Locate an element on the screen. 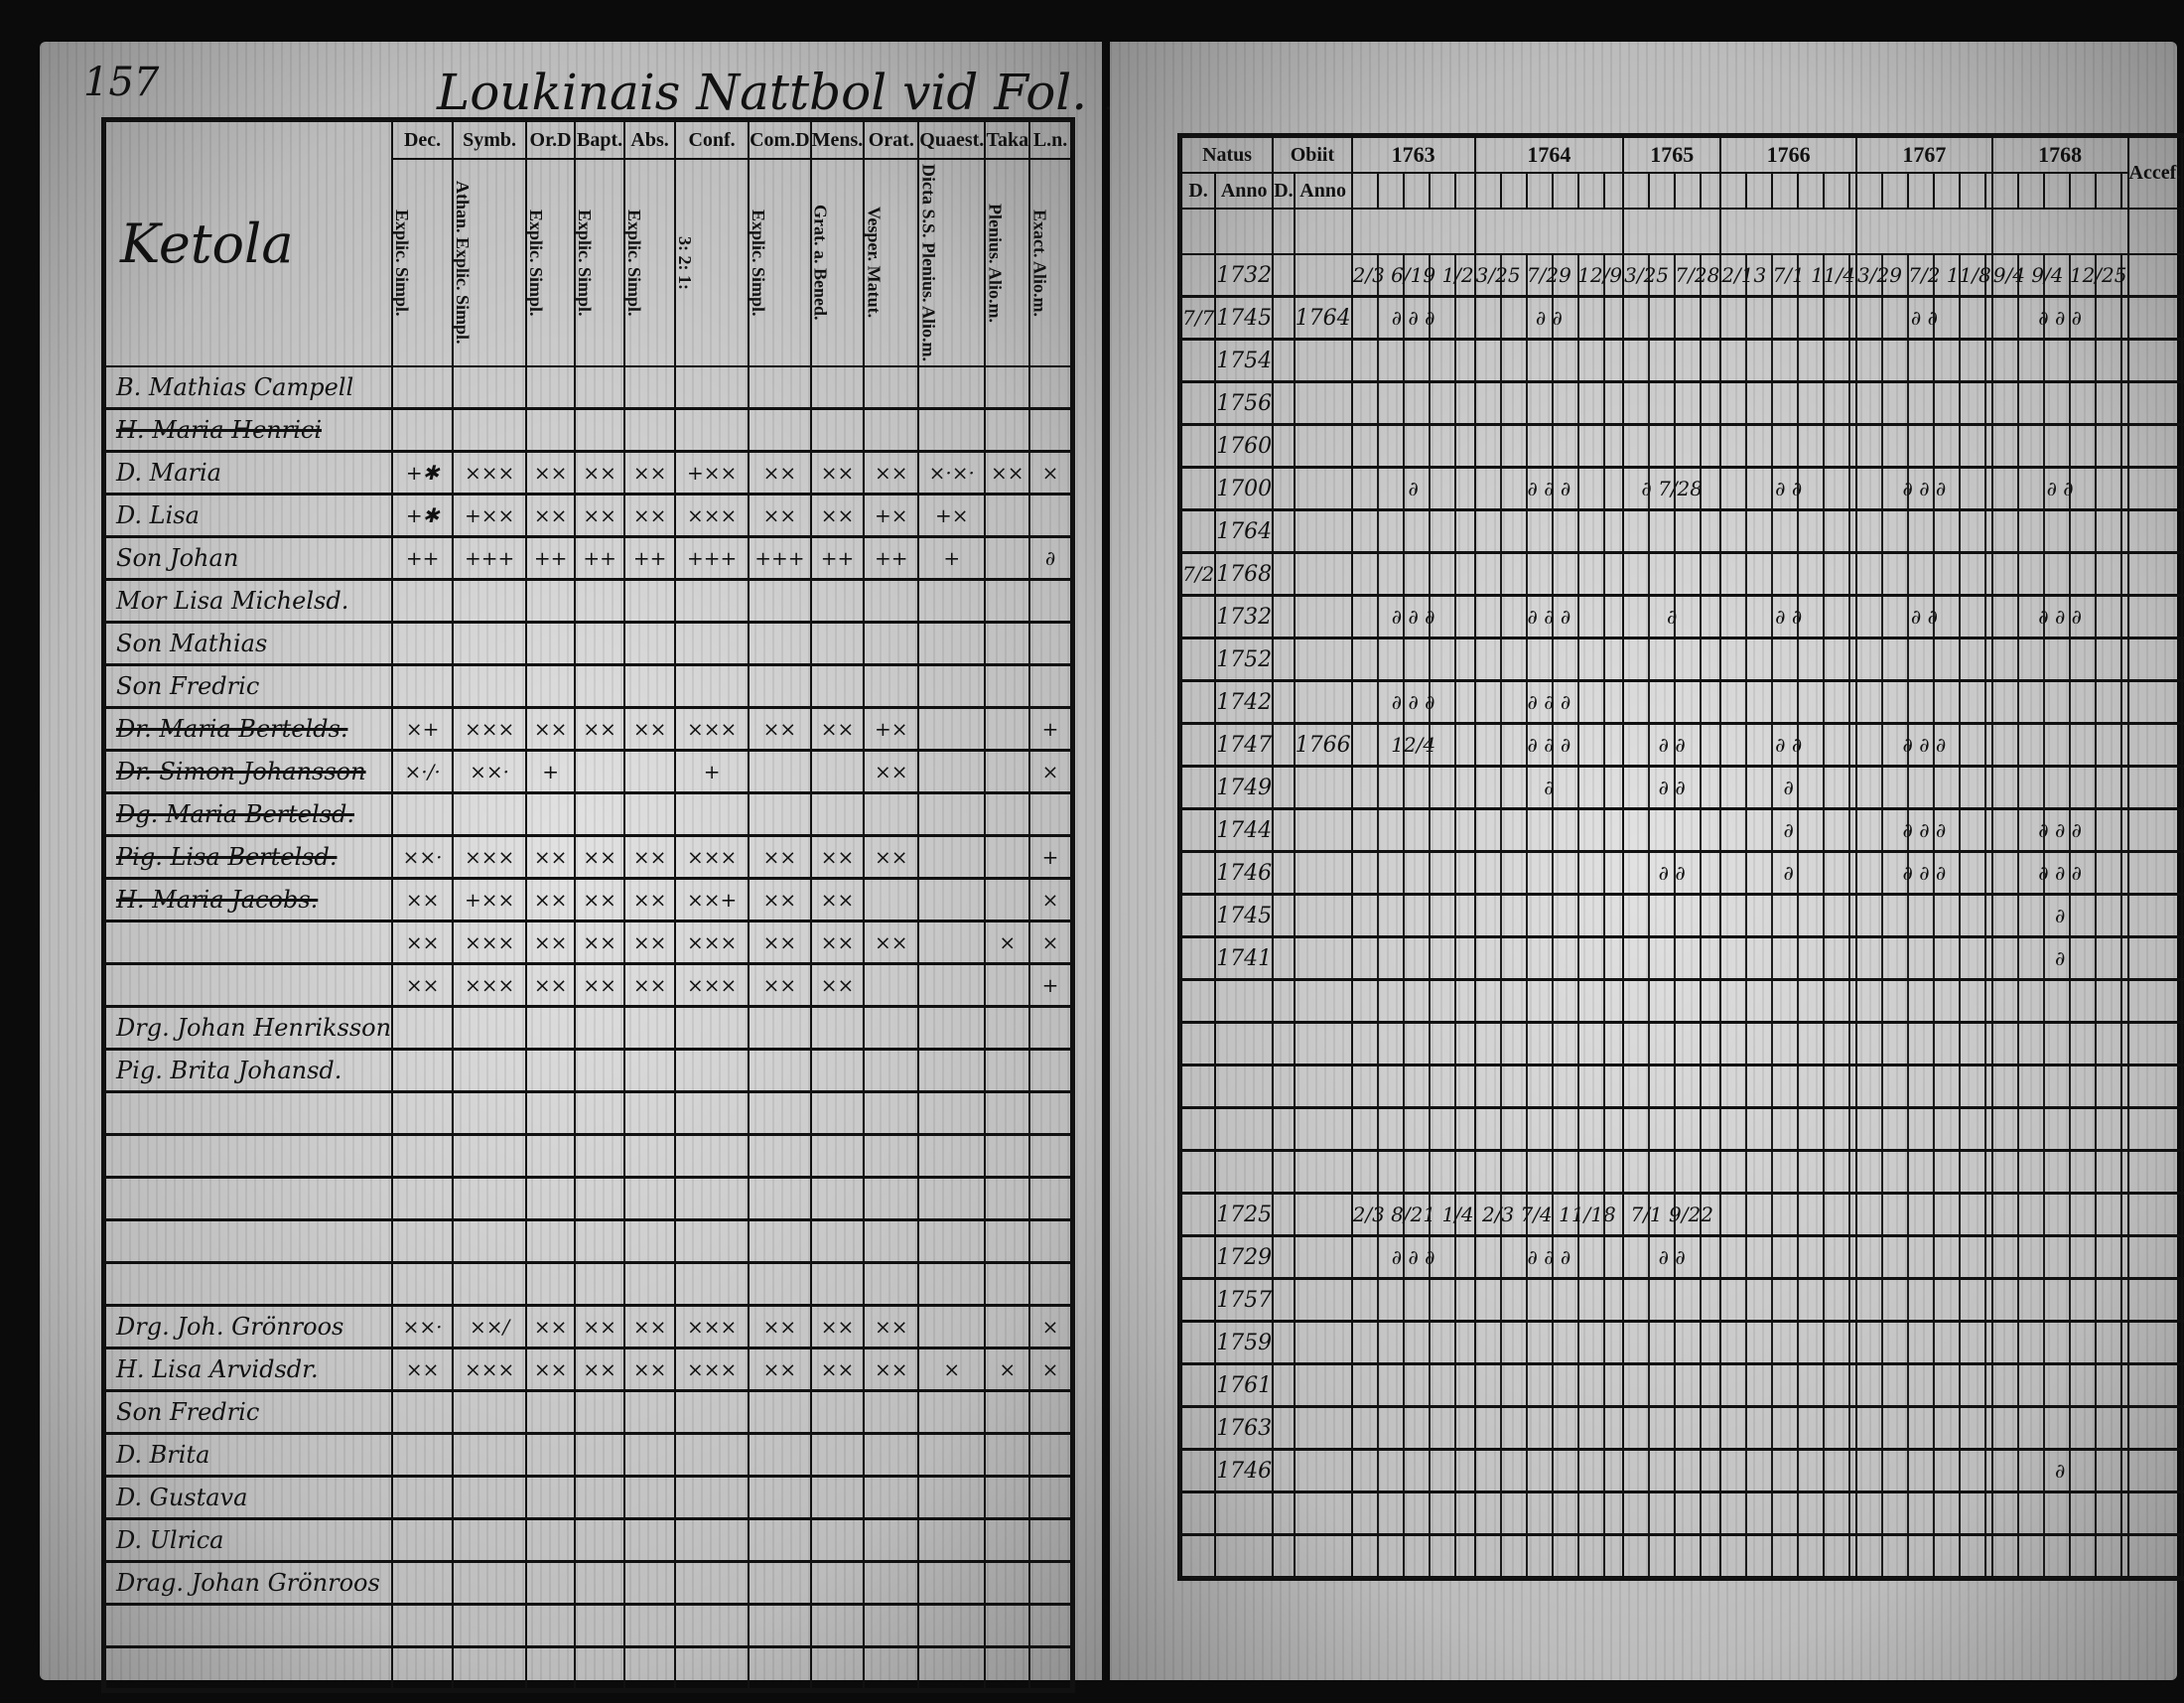 This screenshot has height=1703, width=2184. natus-year: 1742 is located at coordinates (1244, 702).